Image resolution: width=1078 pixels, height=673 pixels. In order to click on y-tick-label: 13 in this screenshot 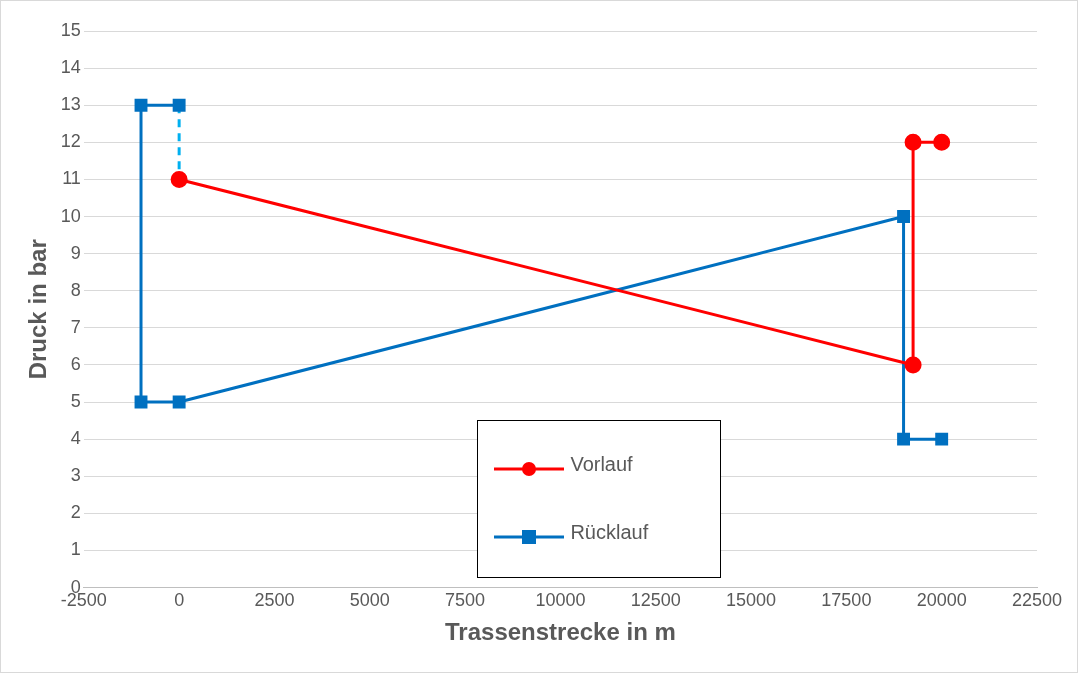, I will do `click(70, 104)`.